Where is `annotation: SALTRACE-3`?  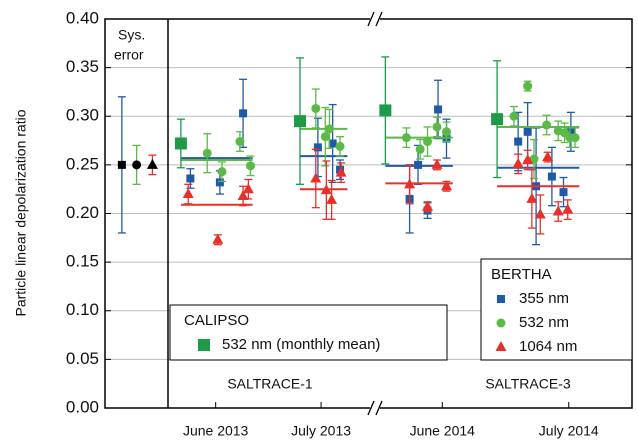
annotation: SALTRACE-3 is located at coordinates (528, 384).